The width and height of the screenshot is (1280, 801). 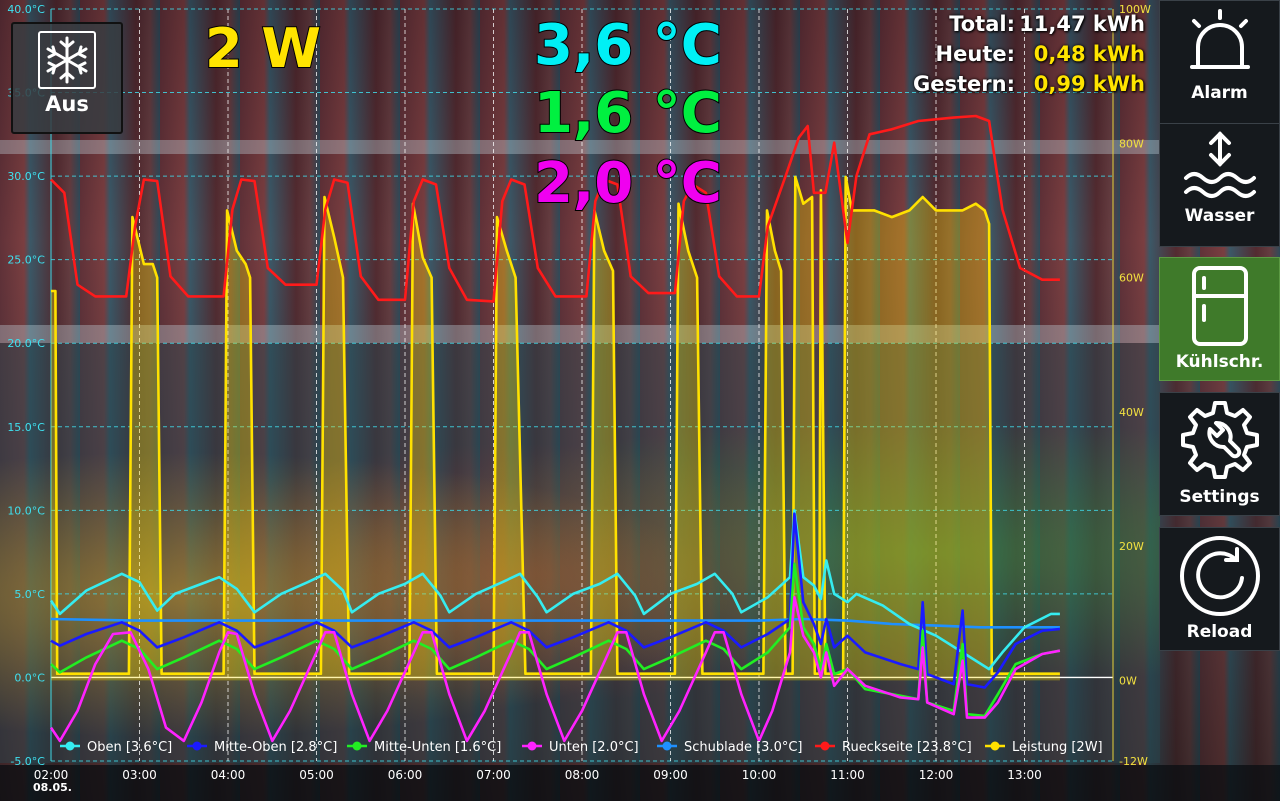 What do you see at coordinates (1219, 93) in the screenshot?
I see `nav-alarm-label: Alarm` at bounding box center [1219, 93].